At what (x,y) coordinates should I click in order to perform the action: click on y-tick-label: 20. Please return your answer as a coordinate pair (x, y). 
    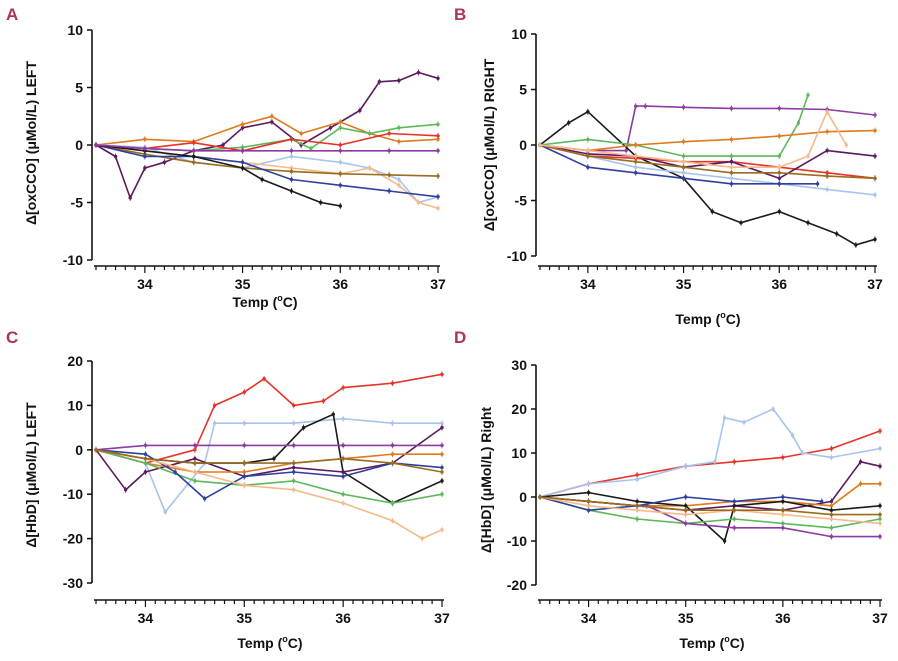
    Looking at the image, I should click on (519, 409).